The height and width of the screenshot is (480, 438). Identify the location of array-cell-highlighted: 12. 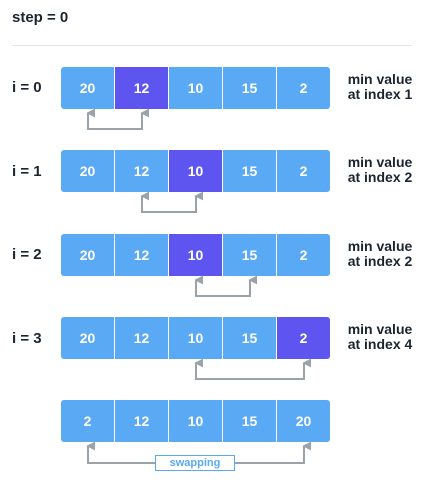
(141, 88).